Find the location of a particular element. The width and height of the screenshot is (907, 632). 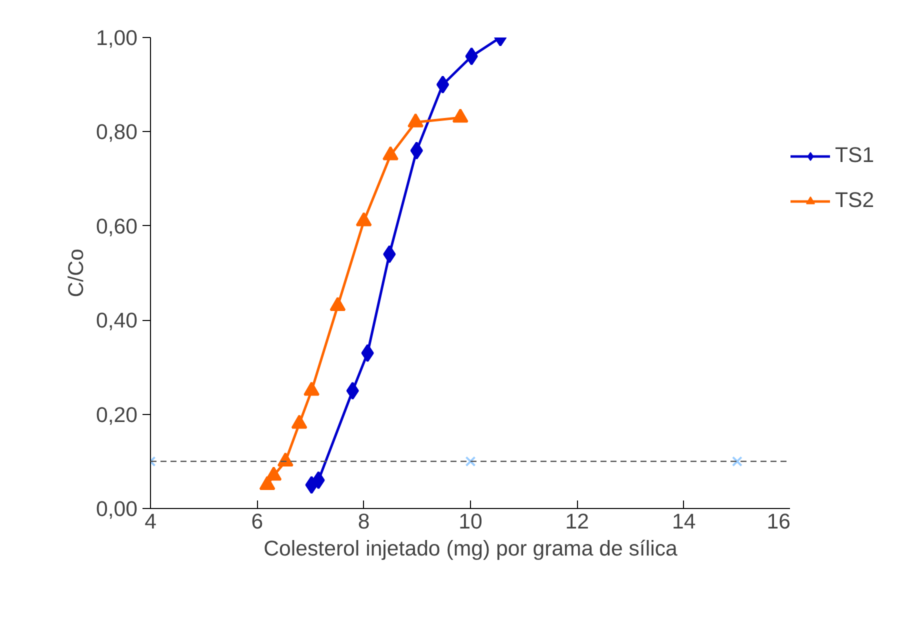

y-axis-title: C/Co is located at coordinates (76, 273).